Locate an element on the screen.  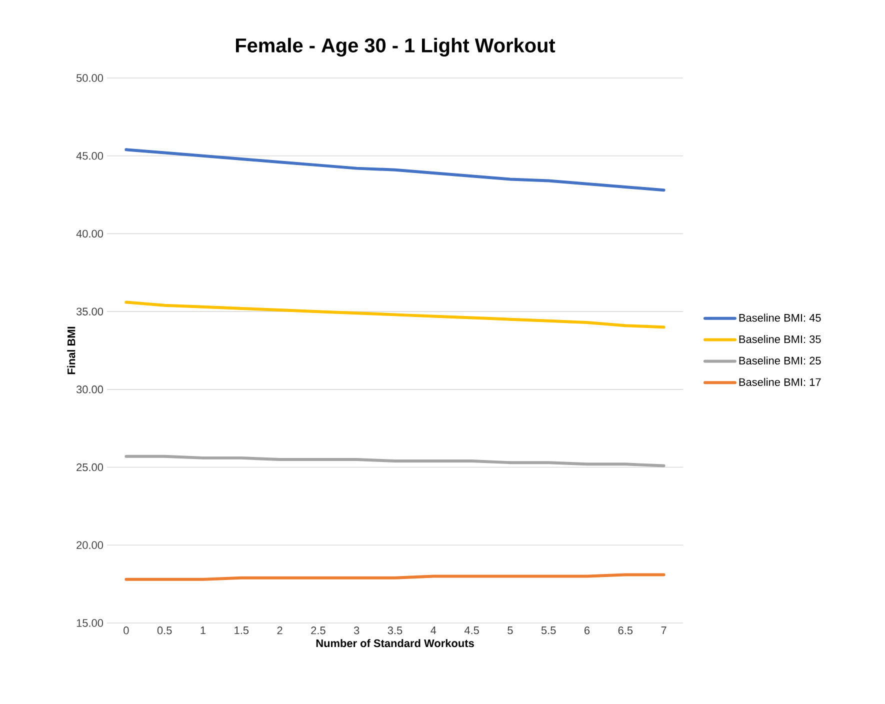
y-tick-label: 20.00 is located at coordinates (90, 545).